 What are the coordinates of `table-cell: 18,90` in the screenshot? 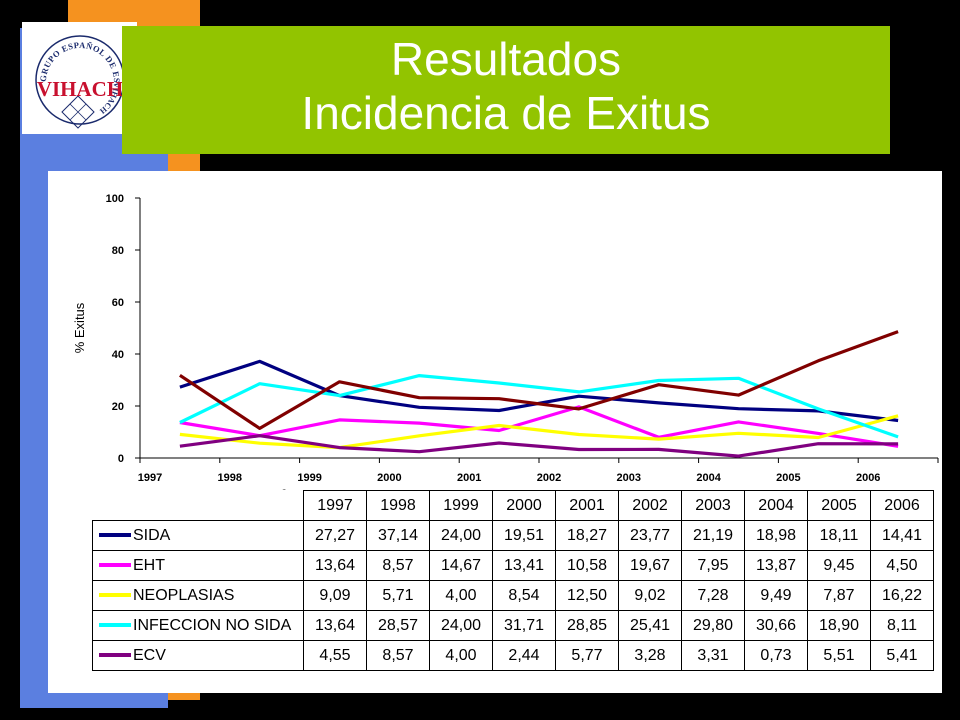 It's located at (839, 625).